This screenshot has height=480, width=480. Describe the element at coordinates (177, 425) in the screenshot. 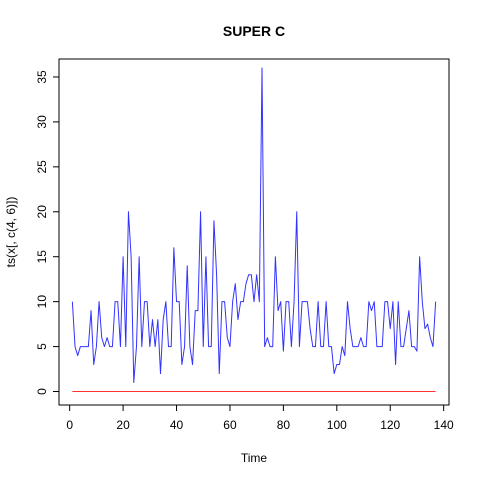

I see `x-tick-label: 40` at that location.